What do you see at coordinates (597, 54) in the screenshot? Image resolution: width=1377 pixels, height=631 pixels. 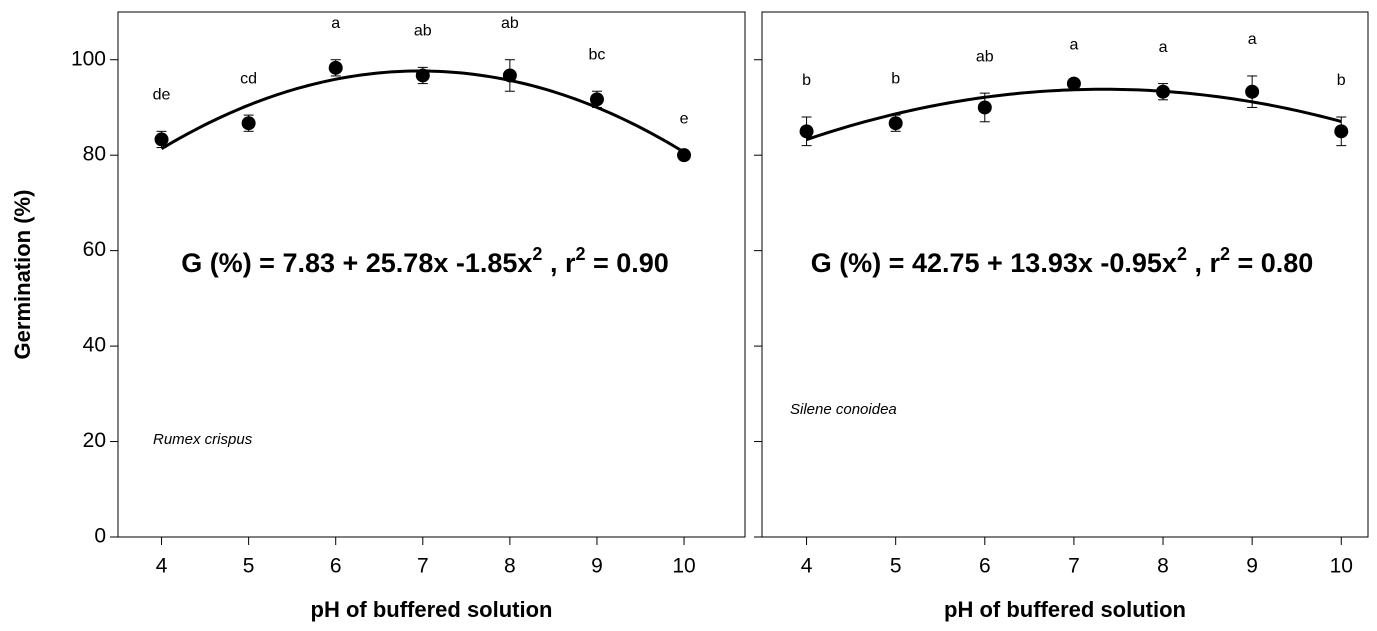 I see `significance-letter: bc` at bounding box center [597, 54].